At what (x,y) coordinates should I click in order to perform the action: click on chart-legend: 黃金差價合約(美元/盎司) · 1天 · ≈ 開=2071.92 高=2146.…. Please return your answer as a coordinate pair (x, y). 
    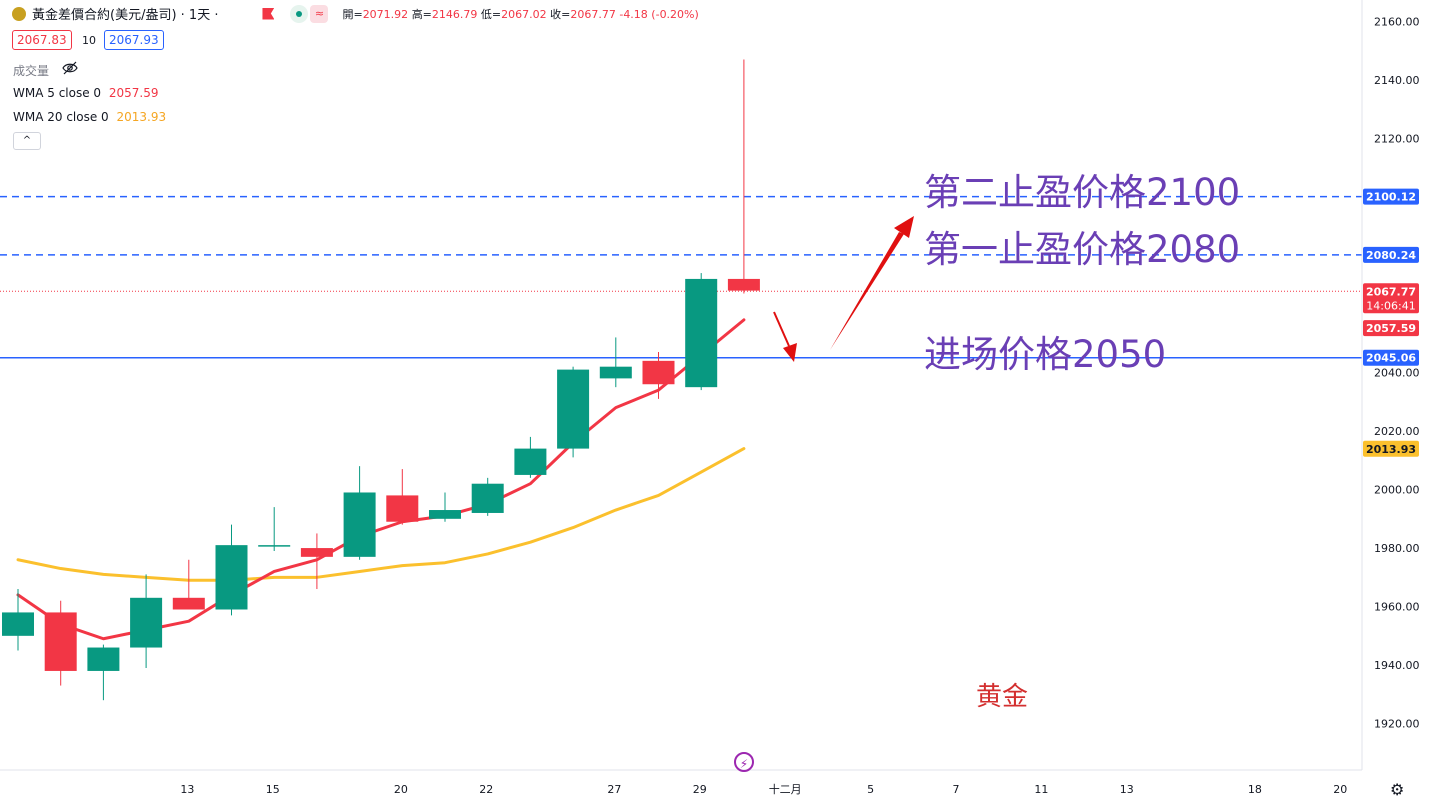
    Looking at the image, I should click on (355, 13).